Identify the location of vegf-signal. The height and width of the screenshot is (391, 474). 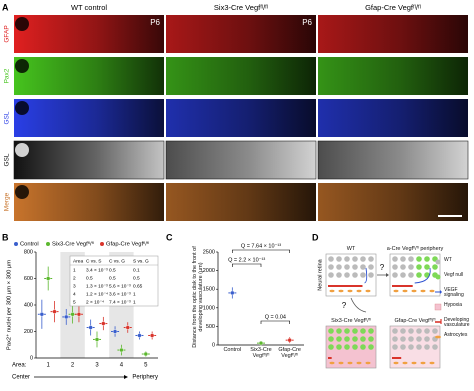
(366, 275).